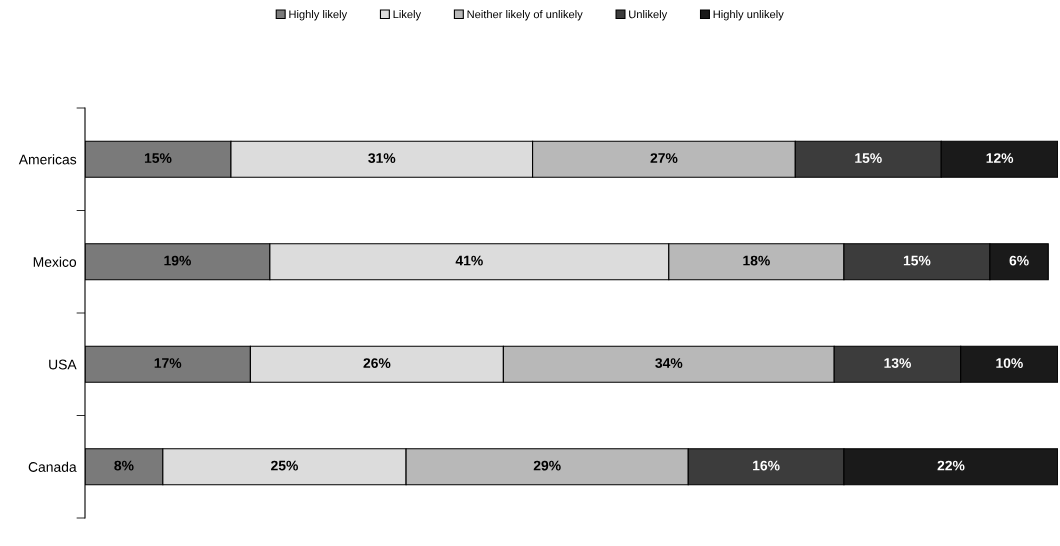  I want to click on data-label: 22%, so click(951, 465).